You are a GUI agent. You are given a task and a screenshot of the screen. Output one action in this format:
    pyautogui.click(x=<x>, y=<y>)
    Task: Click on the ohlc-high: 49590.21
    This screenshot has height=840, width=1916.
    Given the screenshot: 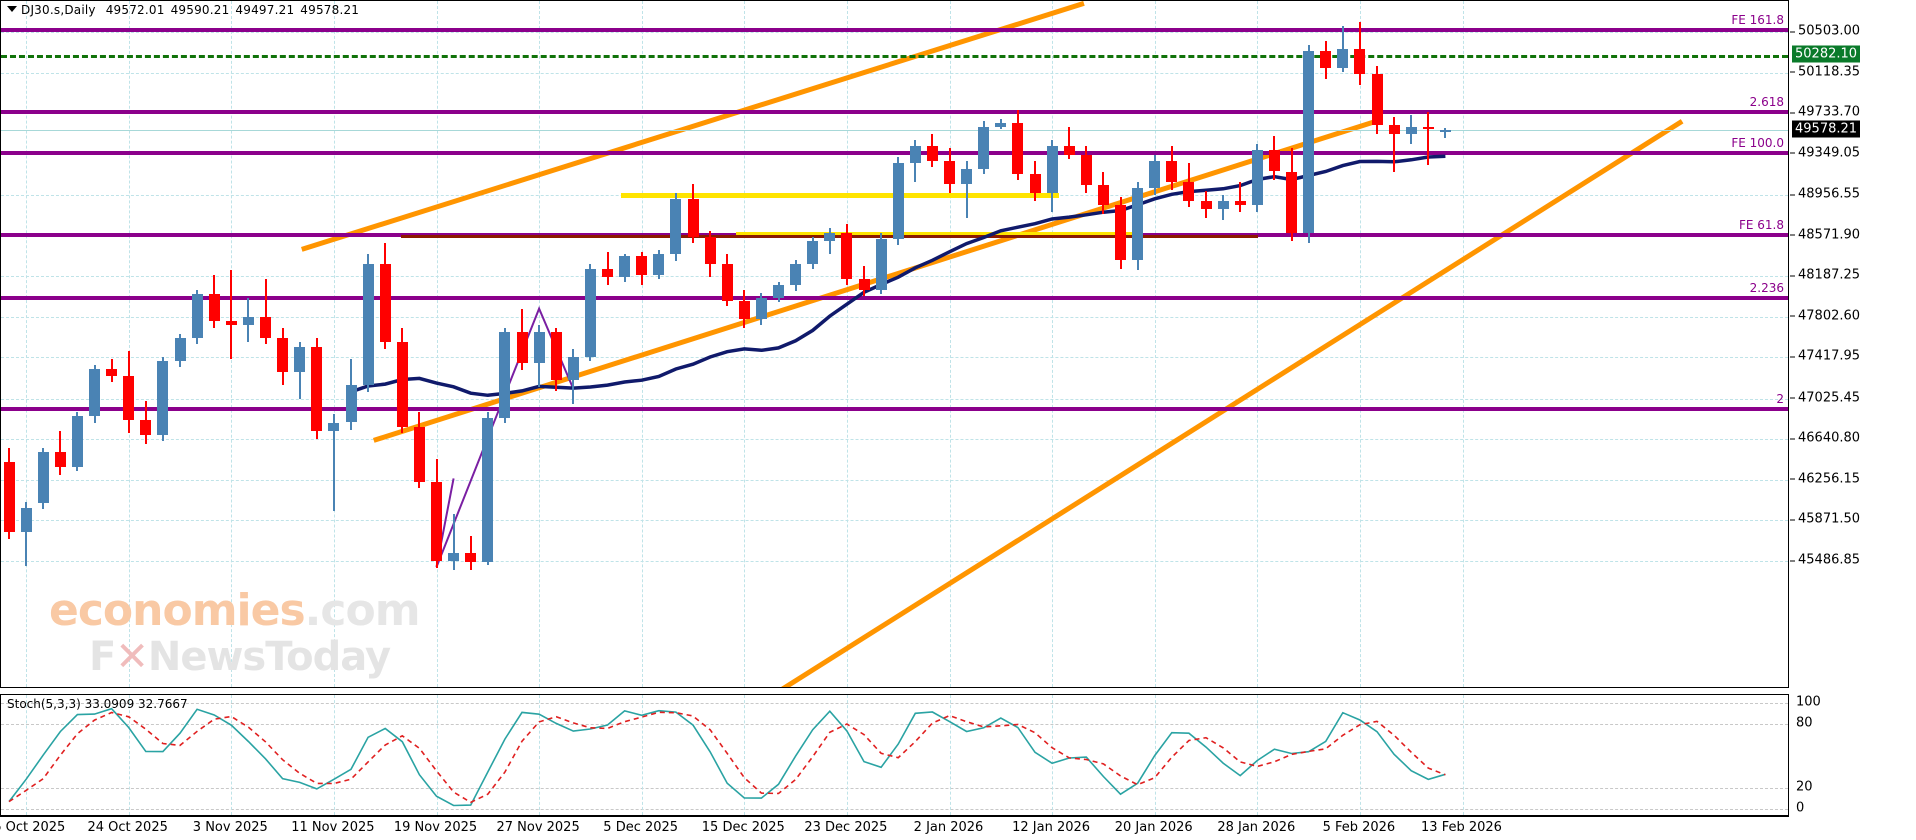 What is the action you would take?
    pyautogui.click(x=200, y=10)
    